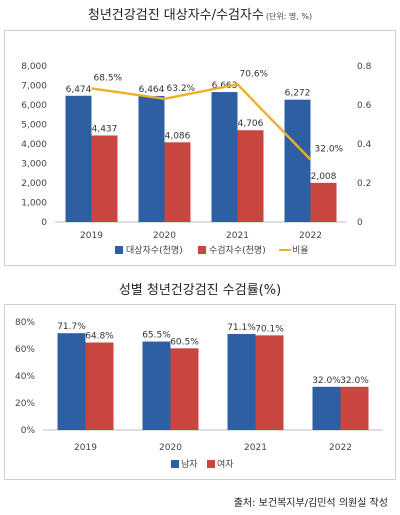 This screenshot has height=515, width=400. I want to click on ratio-value-label: 32.0%, so click(329, 150).